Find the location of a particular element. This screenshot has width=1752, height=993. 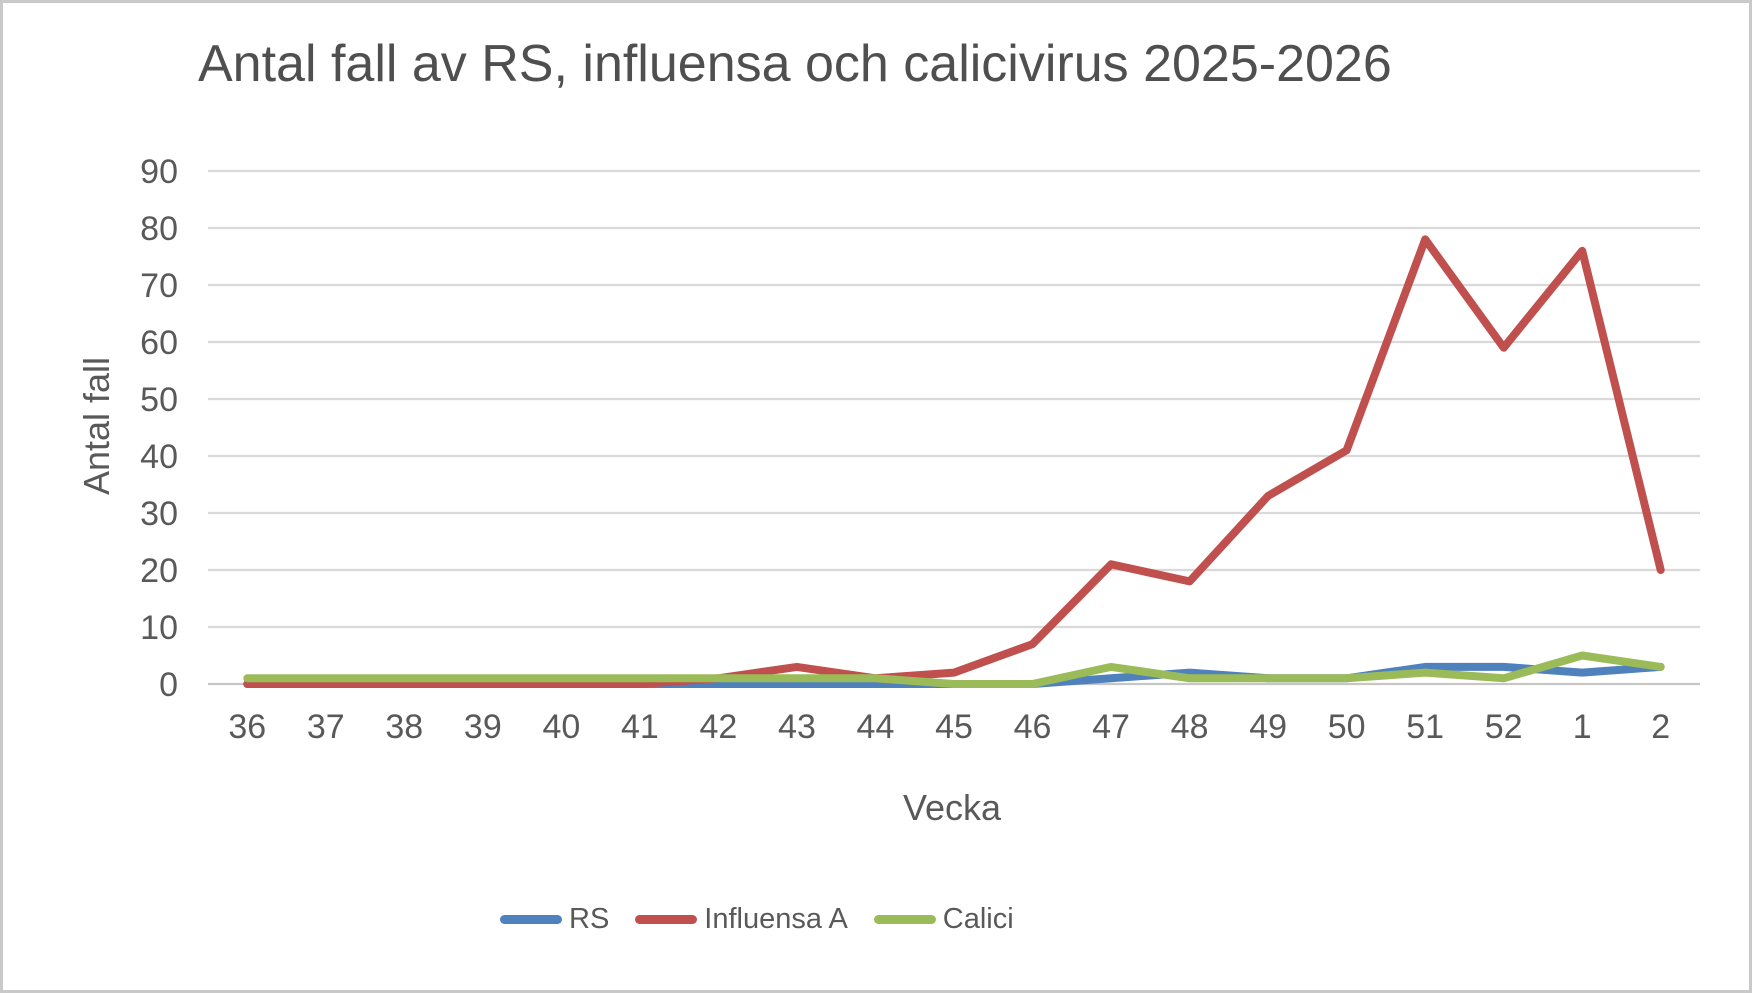

y-tick-label: 0 is located at coordinates (168, 685).